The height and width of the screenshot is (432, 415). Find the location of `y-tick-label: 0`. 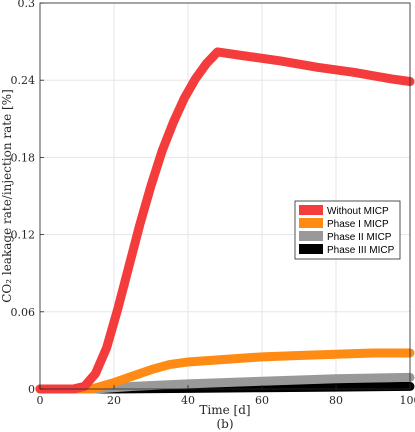

y-tick-label: 0 is located at coordinates (31, 389).